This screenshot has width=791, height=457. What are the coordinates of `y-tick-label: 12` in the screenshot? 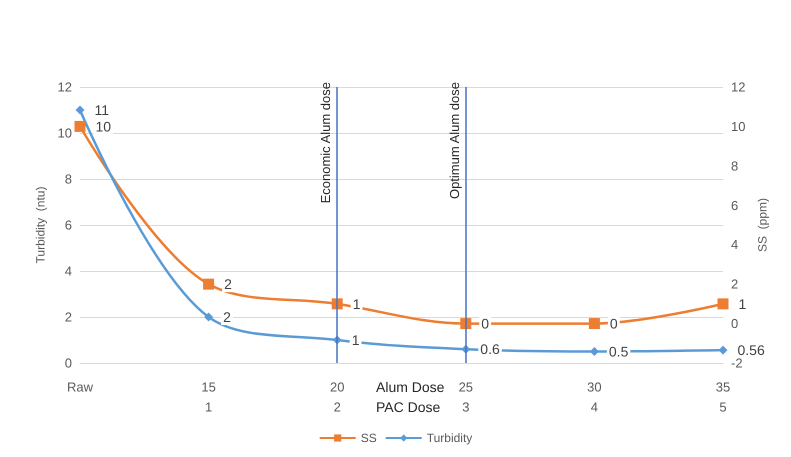 It's located at (65, 87).